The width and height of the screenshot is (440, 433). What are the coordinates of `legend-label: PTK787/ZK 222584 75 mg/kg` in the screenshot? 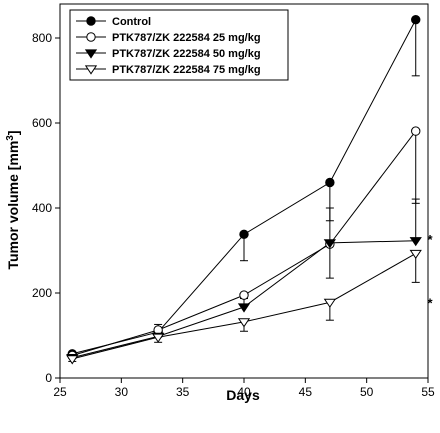 It's located at (186, 70).